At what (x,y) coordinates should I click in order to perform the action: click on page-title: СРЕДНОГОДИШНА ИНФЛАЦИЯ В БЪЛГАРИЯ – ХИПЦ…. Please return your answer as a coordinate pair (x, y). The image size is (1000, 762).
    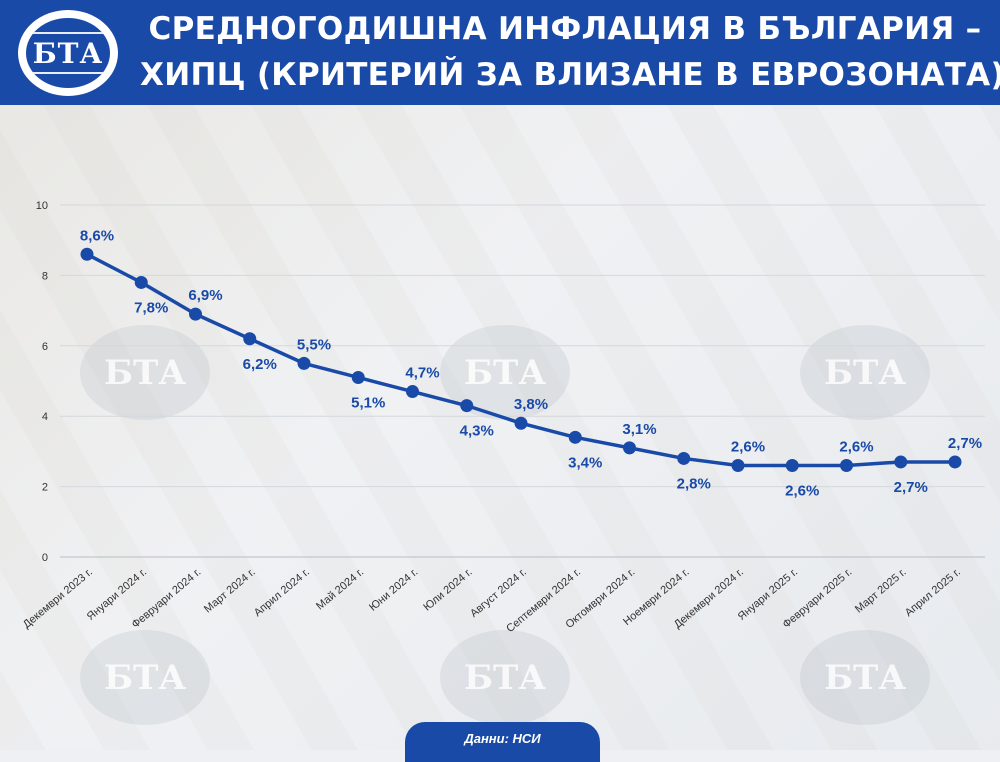
    Looking at the image, I should click on (570, 52).